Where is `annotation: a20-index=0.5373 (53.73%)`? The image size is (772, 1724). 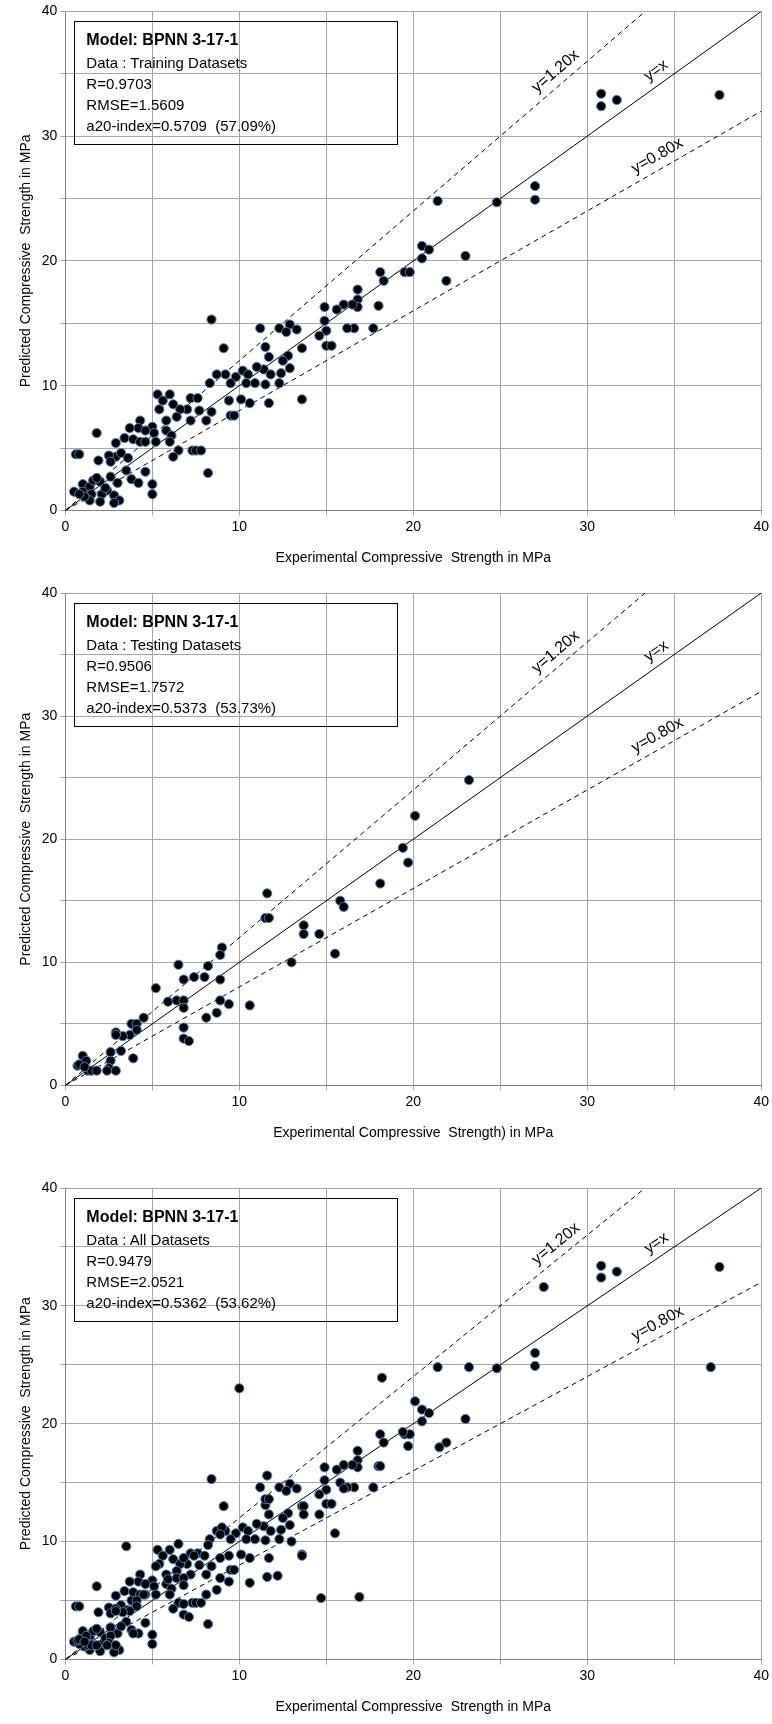
annotation: a20-index=0.5373 (53.73%) is located at coordinates (182, 708).